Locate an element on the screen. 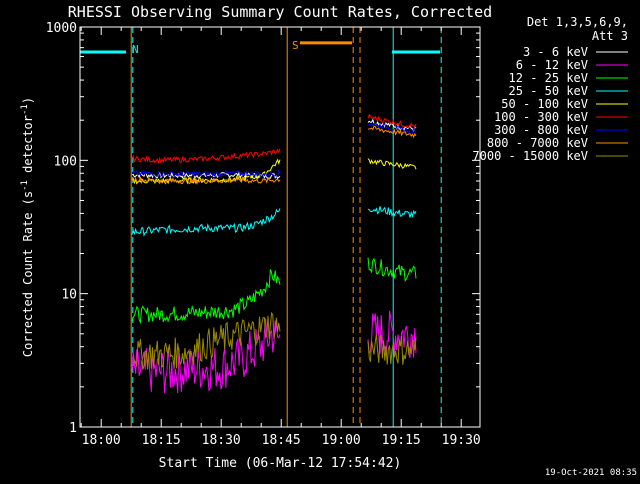  legend-label: 3 - 6 keV is located at coordinates (555, 52).